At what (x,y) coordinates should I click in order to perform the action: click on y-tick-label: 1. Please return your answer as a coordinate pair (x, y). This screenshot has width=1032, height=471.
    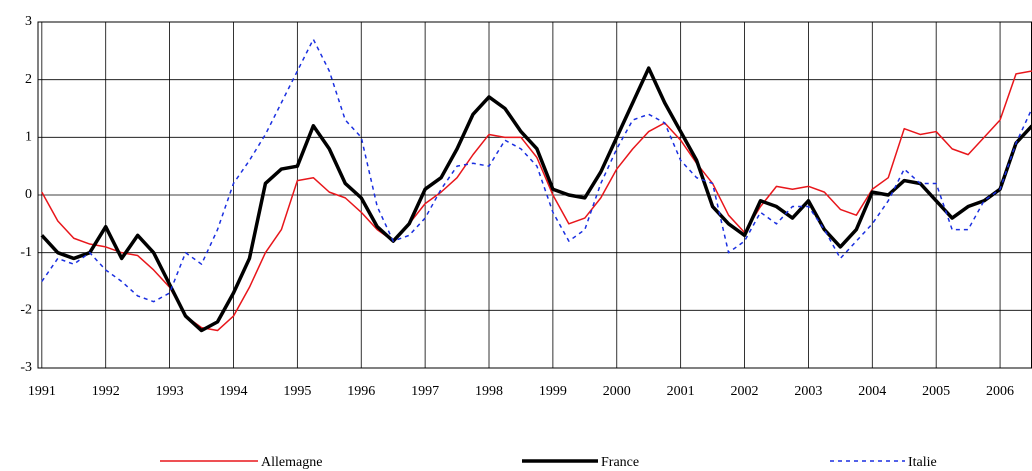
    Looking at the image, I should click on (28, 137).